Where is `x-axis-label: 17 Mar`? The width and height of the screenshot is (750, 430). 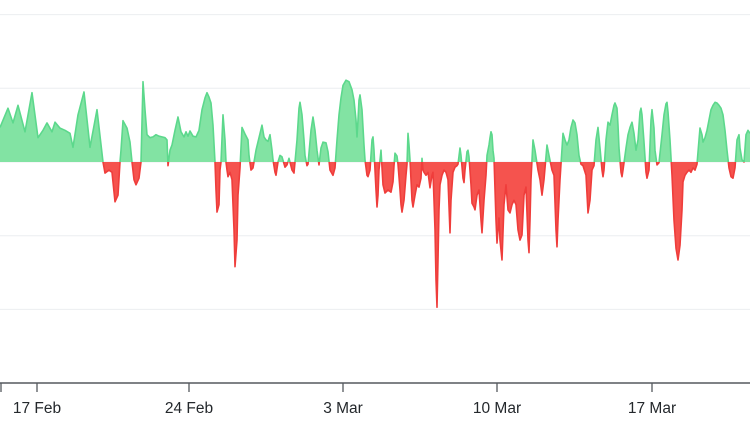 x-axis-label: 17 Mar is located at coordinates (652, 408).